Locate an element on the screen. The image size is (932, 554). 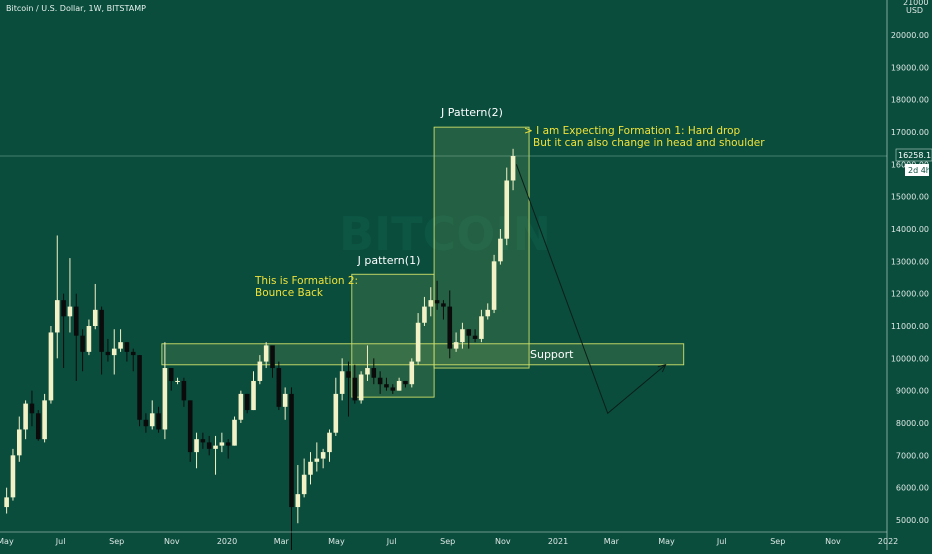
countdown-value: 2d 4h is located at coordinates (919, 170).